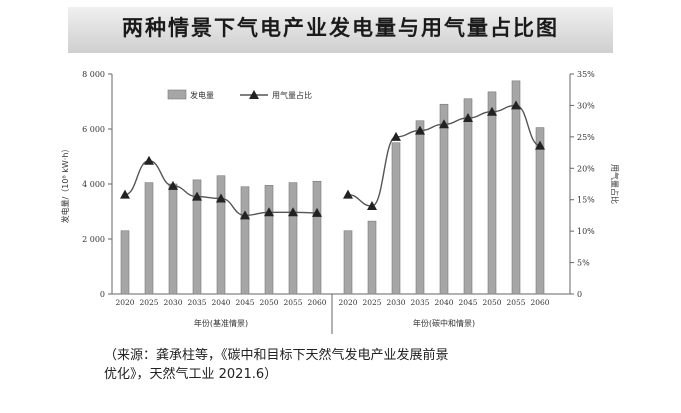 The height and width of the screenshot is (413, 681). Describe the element at coordinates (586, 231) in the screenshot. I see `right-tick-label: 10%` at that location.